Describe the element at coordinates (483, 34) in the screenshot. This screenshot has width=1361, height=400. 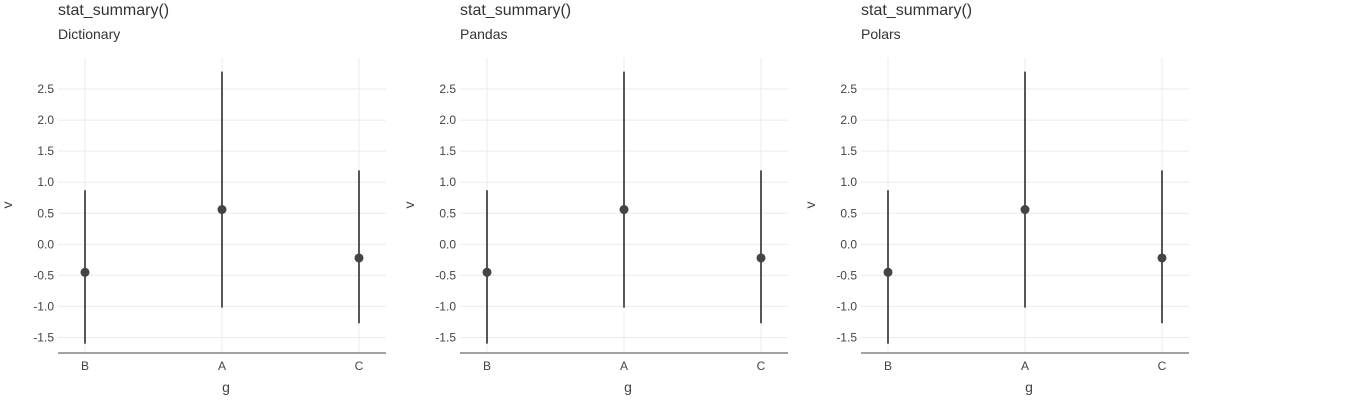
I see `chart-subtitle: Pandas` at that location.